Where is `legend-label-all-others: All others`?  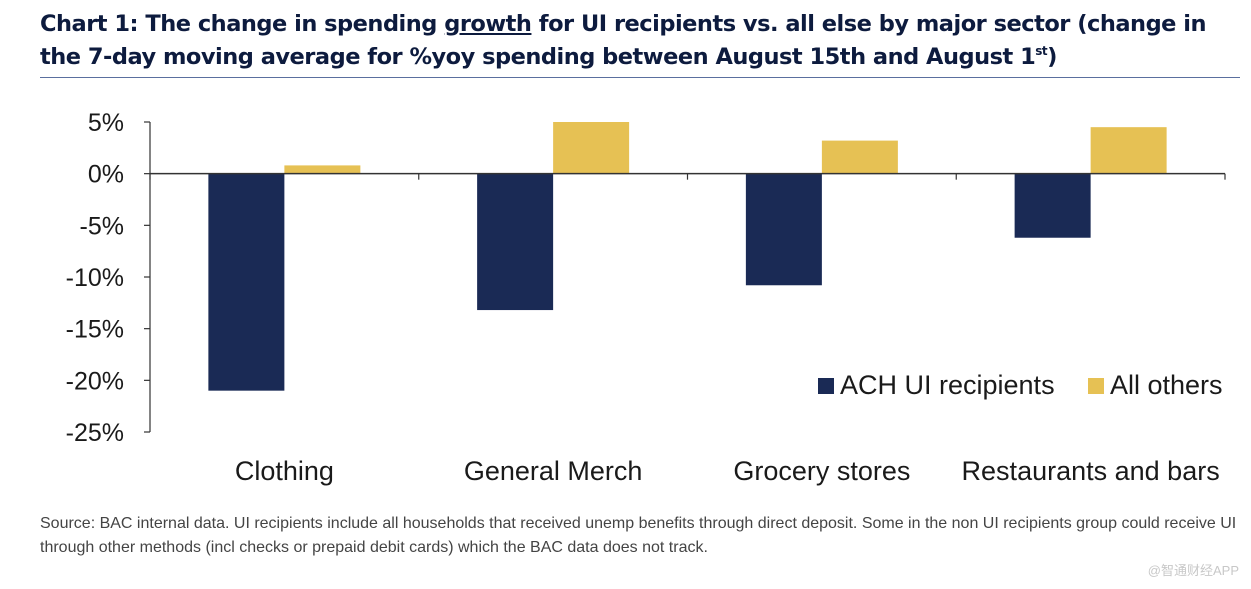 legend-label-all-others: All others is located at coordinates (1166, 385).